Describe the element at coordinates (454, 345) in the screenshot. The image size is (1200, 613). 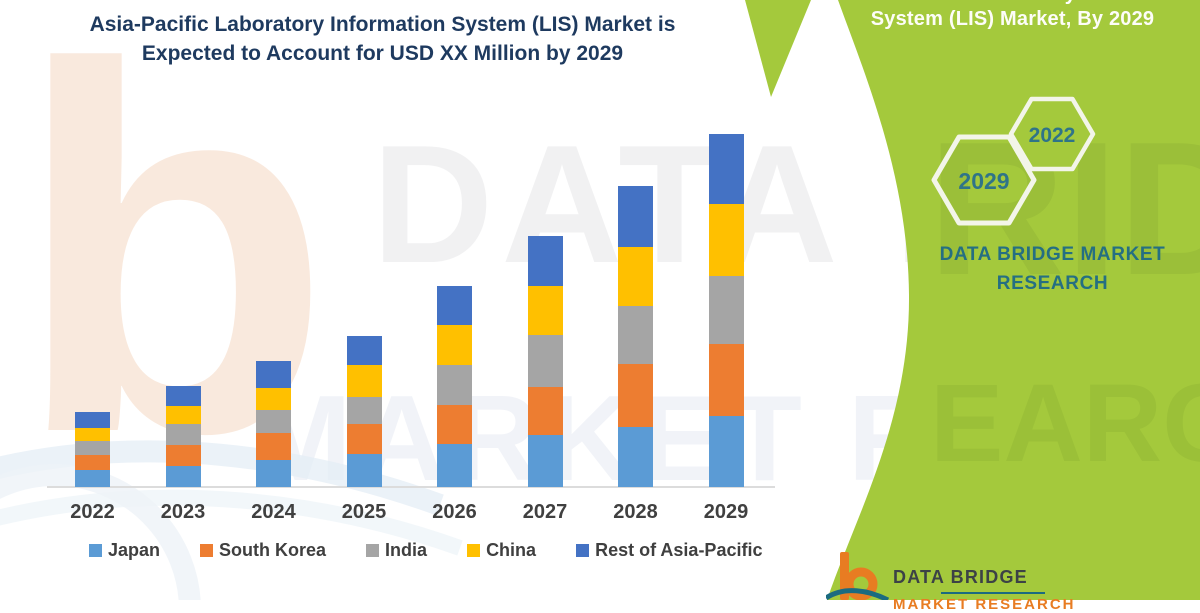
I see `bar-segment-china-2026` at that location.